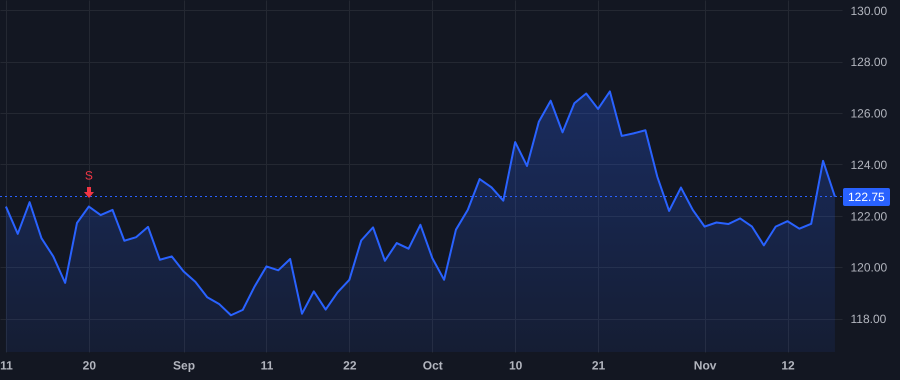 This screenshot has height=380, width=900. I want to click on ref-line-label: 122.75, so click(866, 197).